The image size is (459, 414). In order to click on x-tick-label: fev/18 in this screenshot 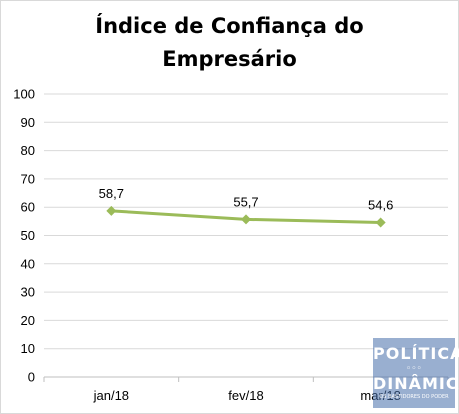, I will do `click(245, 395)`.